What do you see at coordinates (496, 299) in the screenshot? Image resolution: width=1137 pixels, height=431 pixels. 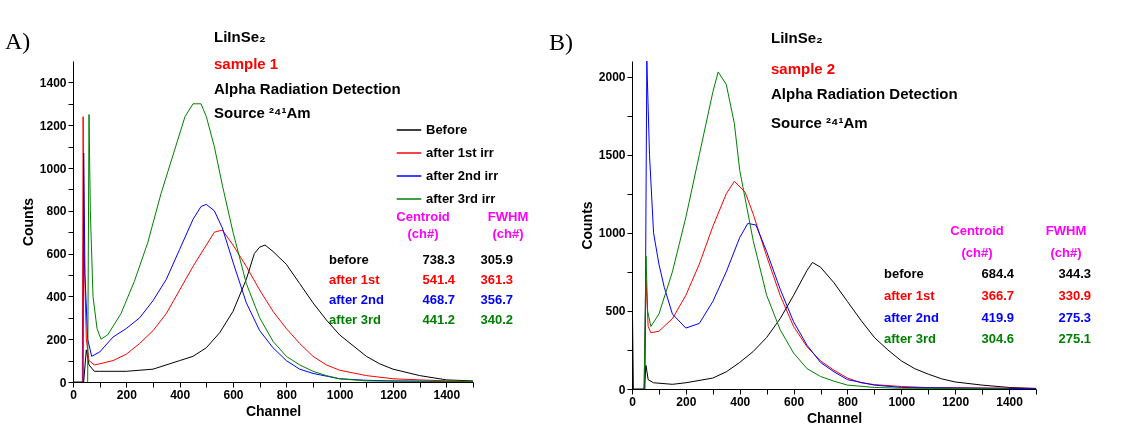 I see `text: 356.7` at bounding box center [496, 299].